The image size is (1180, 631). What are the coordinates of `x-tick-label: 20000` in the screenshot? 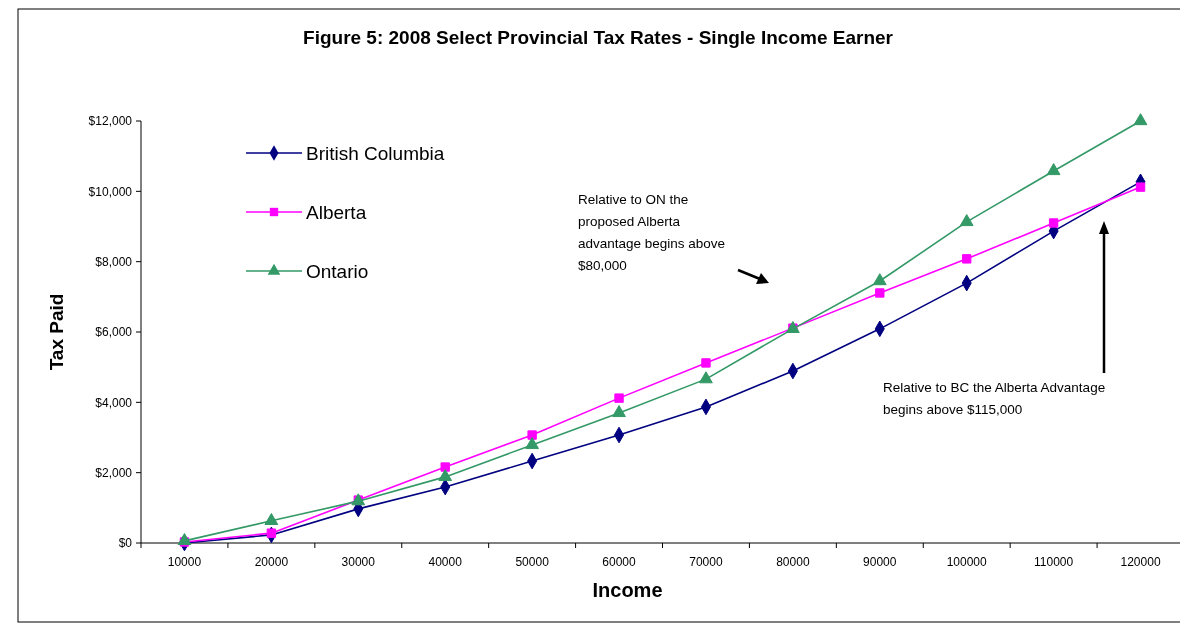 It's located at (271, 562).